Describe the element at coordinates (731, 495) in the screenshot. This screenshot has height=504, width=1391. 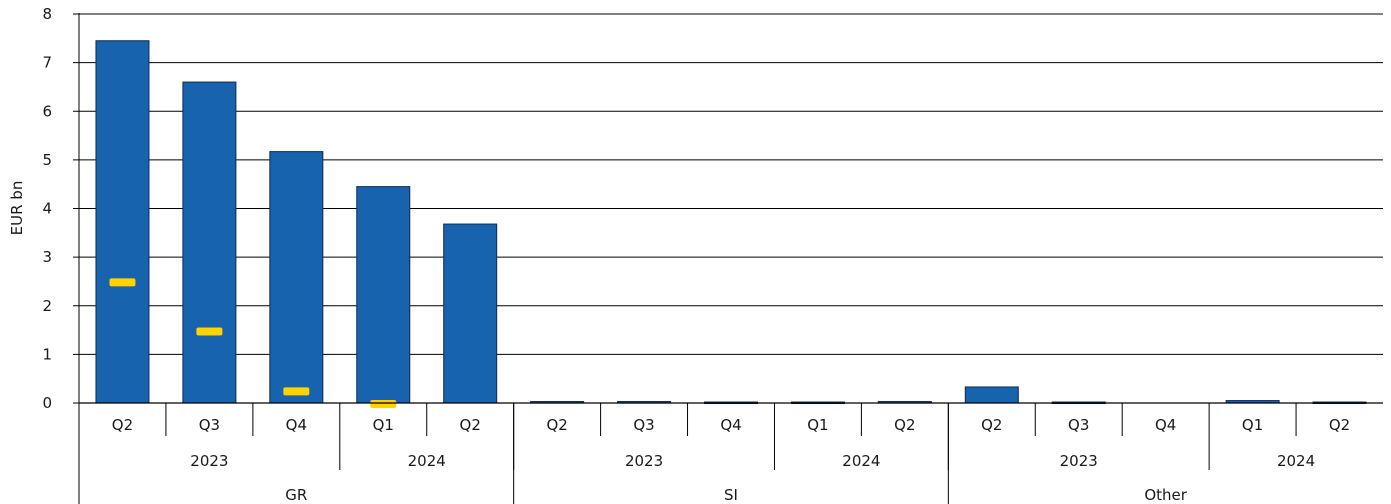
I see `group-label: SI` at that location.